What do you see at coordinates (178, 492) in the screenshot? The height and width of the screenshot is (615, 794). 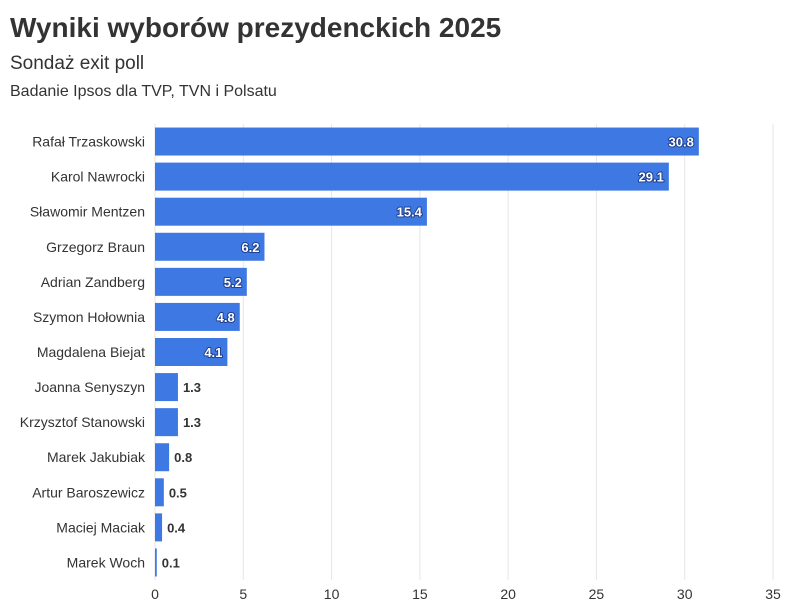 I see `value-label: 0.5` at bounding box center [178, 492].